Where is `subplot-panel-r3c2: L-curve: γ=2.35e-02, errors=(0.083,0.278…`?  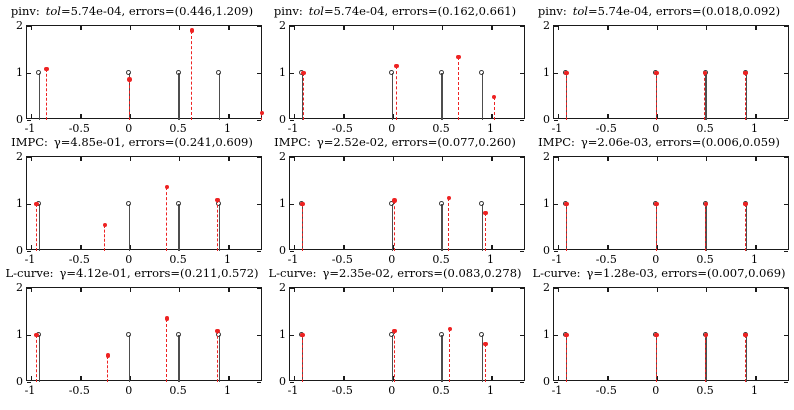 subplot-panel-r3c2: L-curve: γ=2.35e-02, errors=(0.083,0.278… is located at coordinates (395, 329).